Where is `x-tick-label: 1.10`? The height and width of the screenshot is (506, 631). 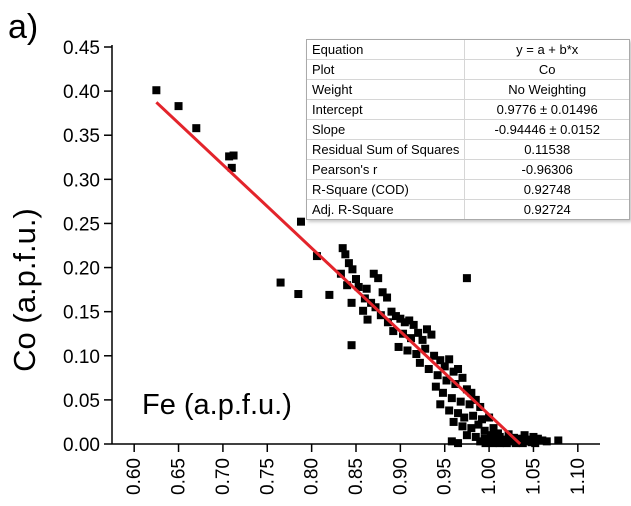
x-tick-label: 1.10 is located at coordinates (578, 476).